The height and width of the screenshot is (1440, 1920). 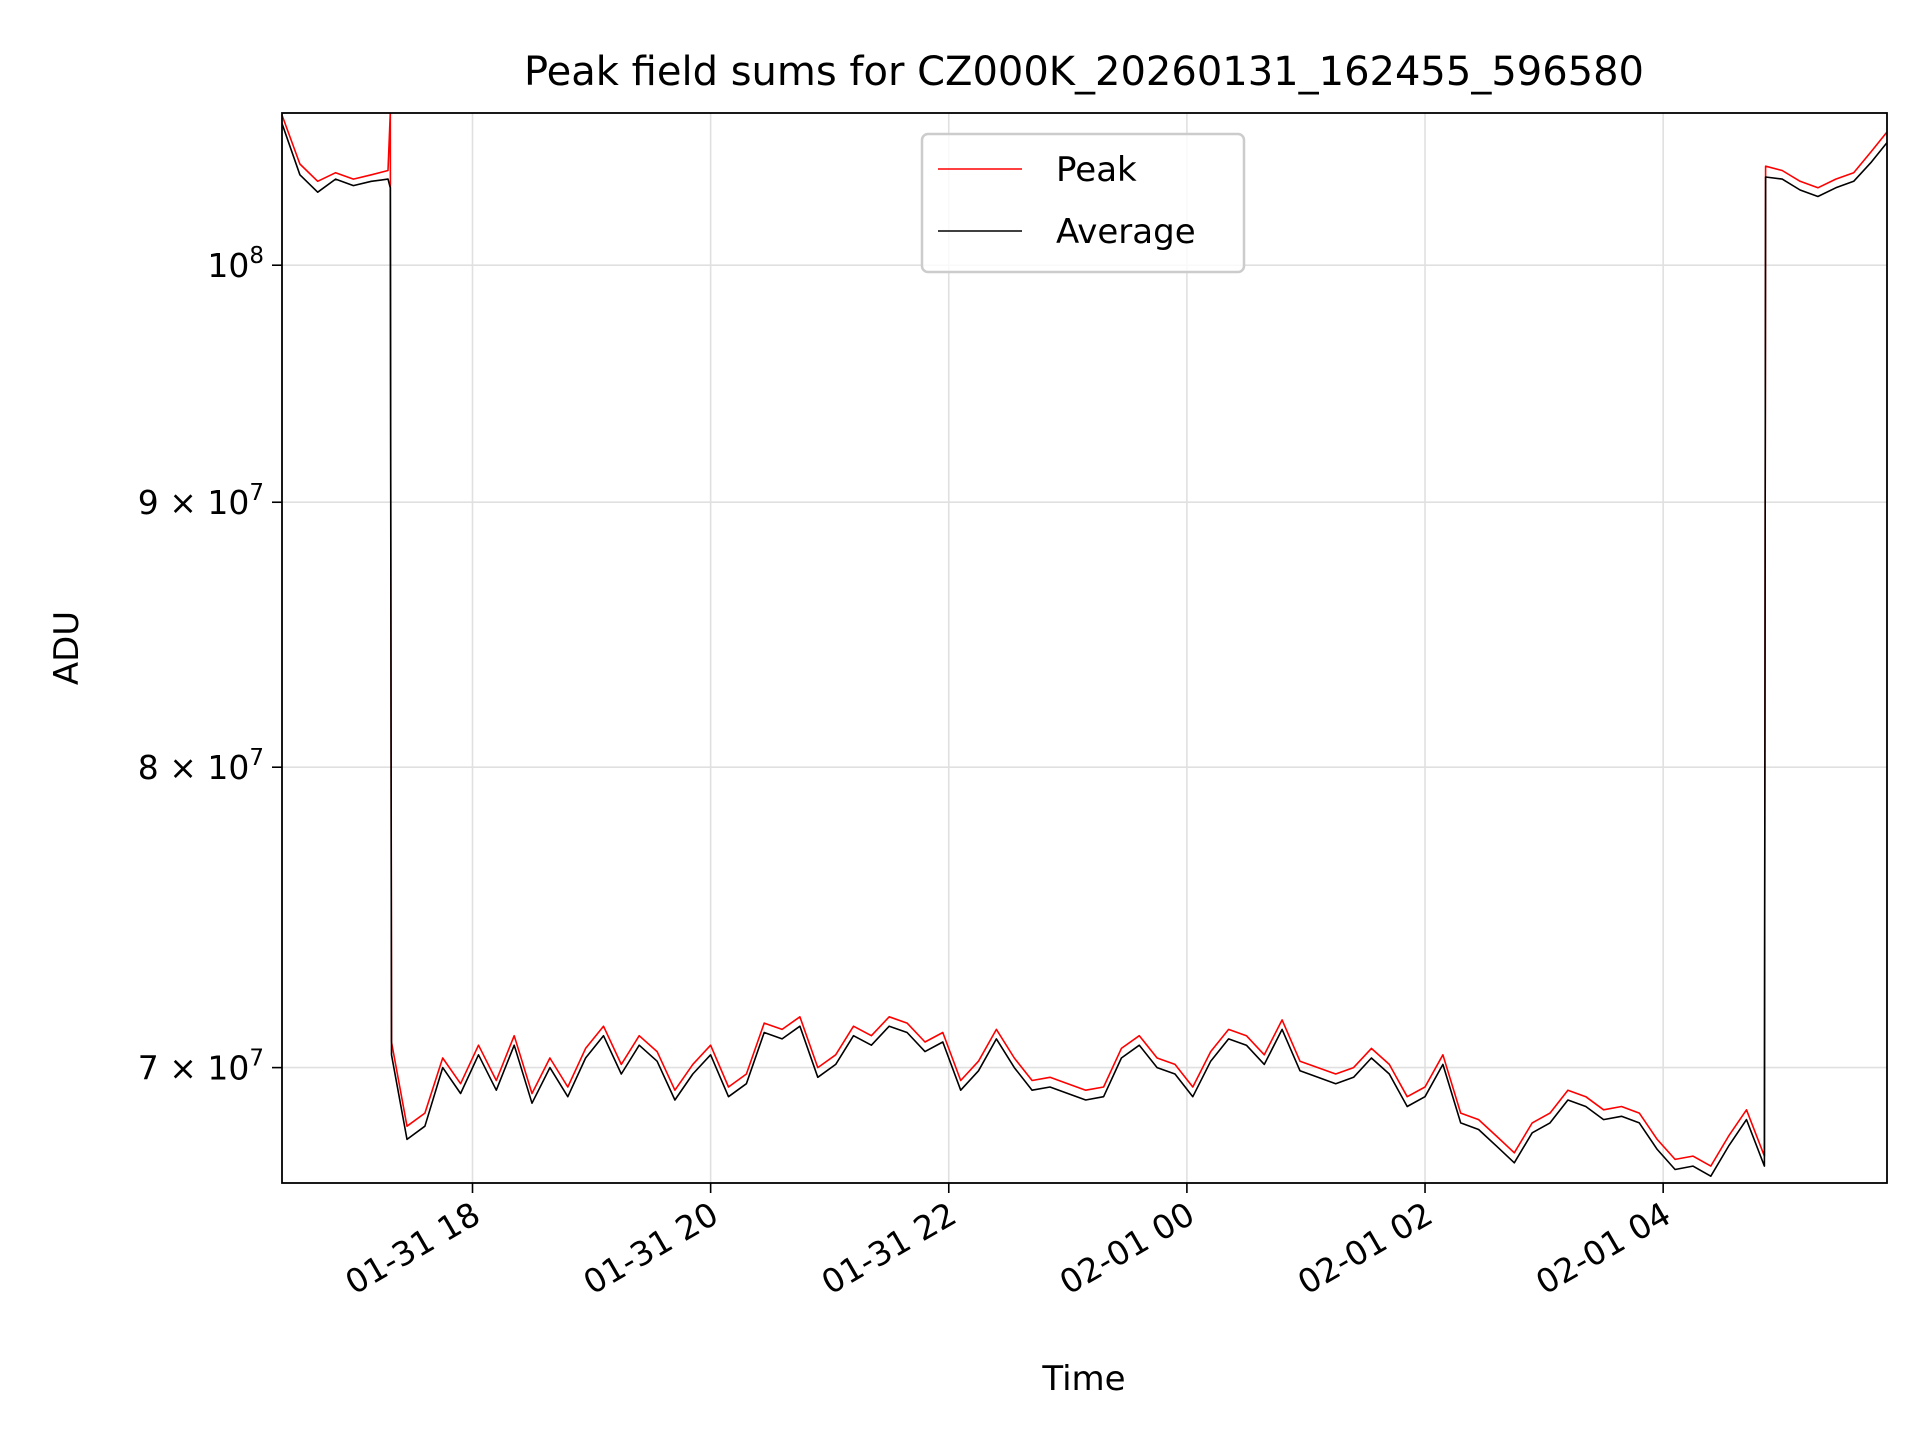 I want to click on legend: Peak Average, so click(x=1083, y=203).